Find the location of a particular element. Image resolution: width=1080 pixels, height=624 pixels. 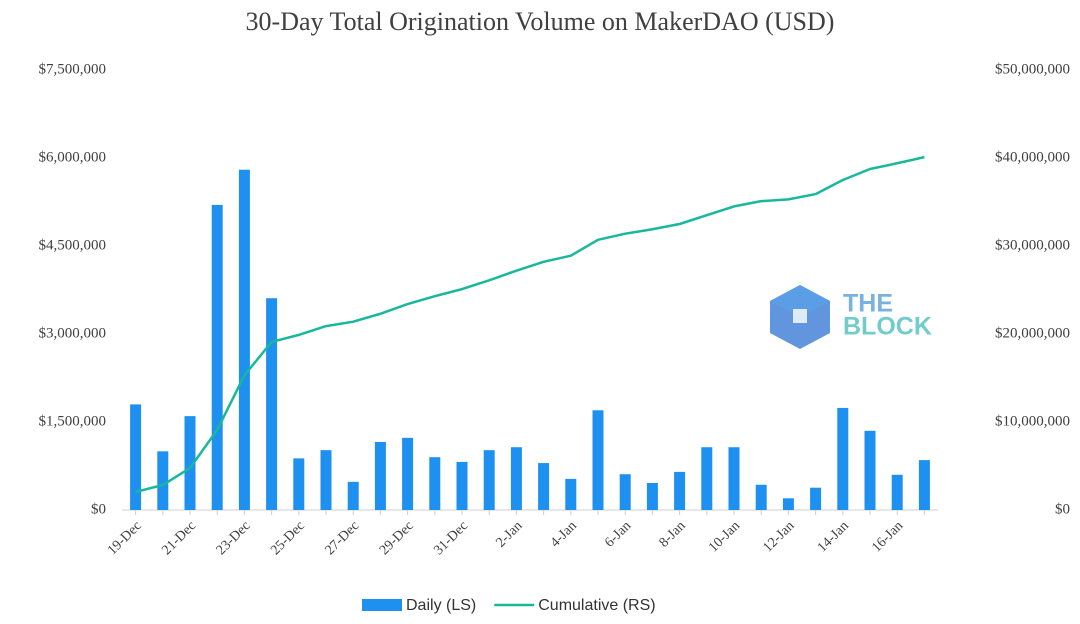

y-tick-label: $7,500,000 is located at coordinates (73, 69).